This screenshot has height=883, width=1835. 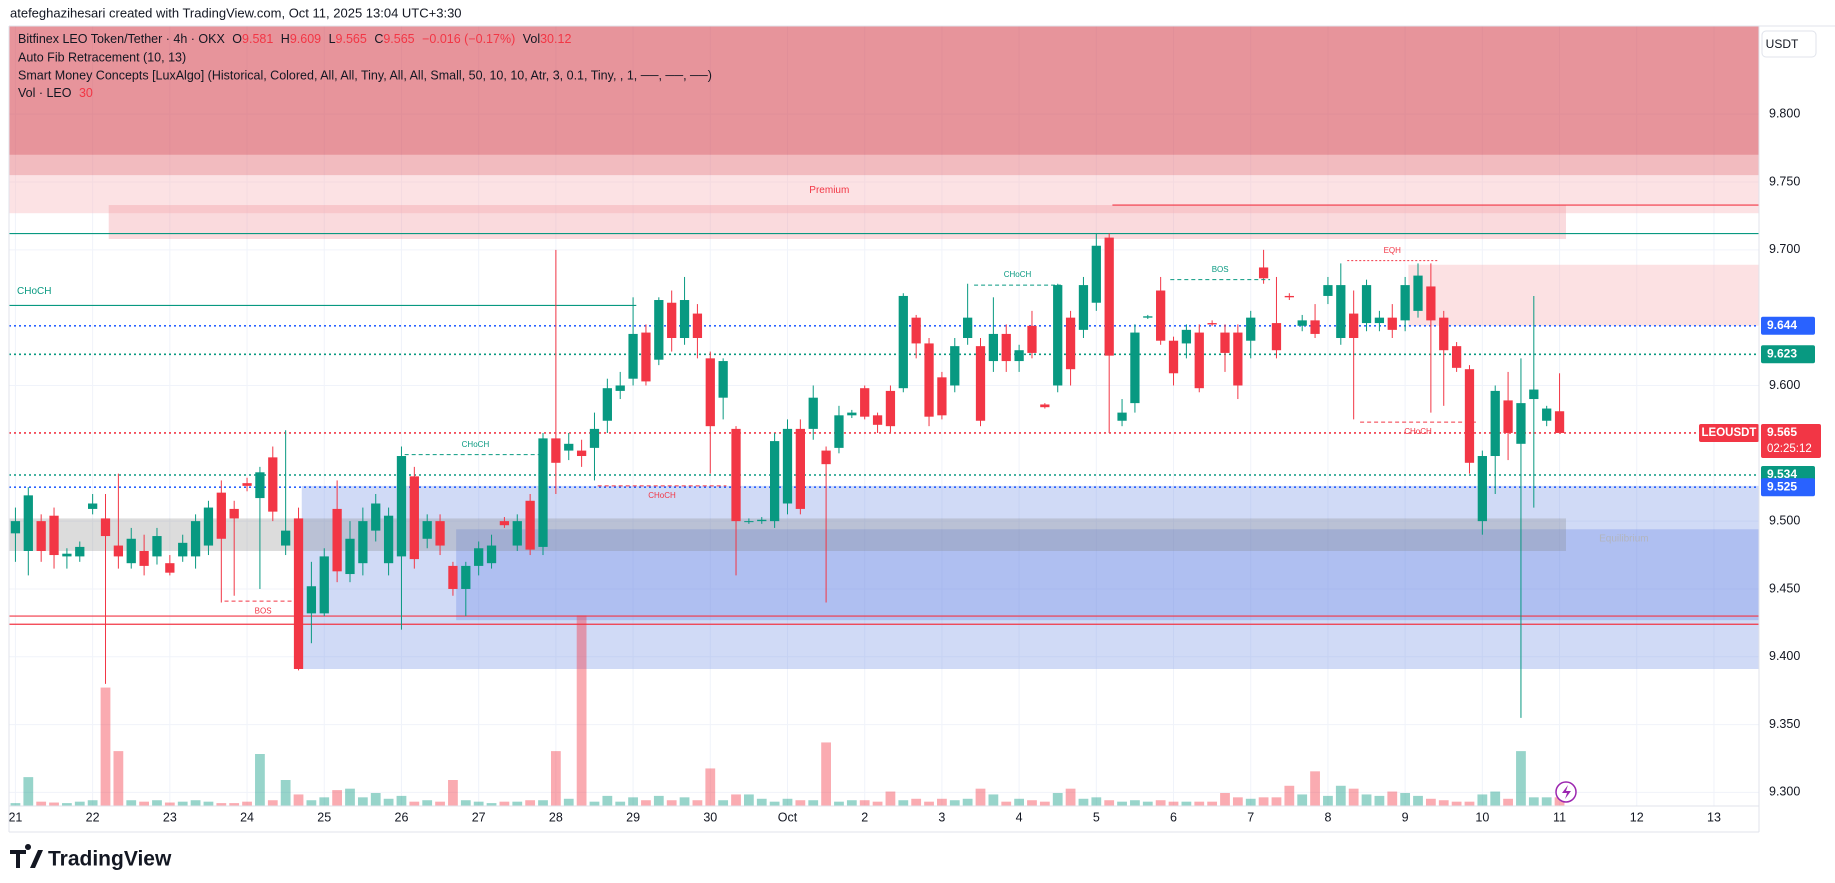 What do you see at coordinates (829, 190) in the screenshot?
I see `zone-label: Premium` at bounding box center [829, 190].